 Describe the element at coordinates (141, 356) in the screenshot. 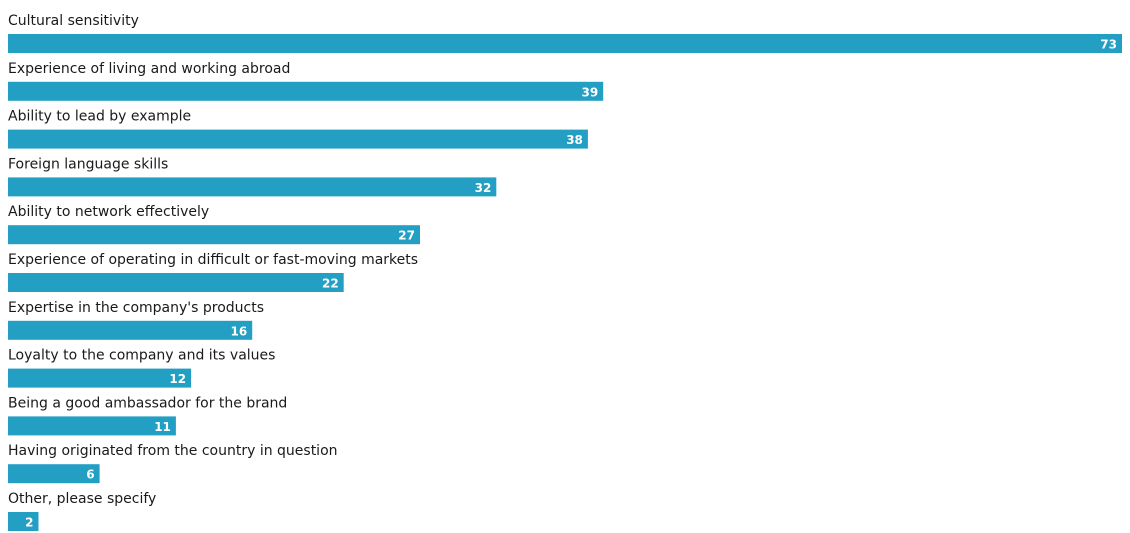

I see `category-label: Loyalty to the company and its values` at that location.